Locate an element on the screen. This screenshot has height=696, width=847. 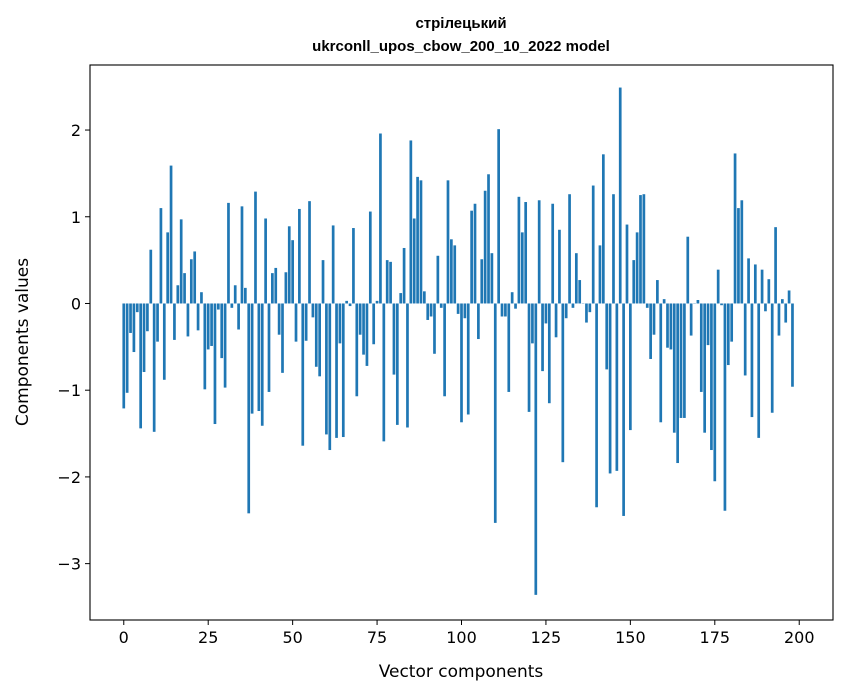
chart-title-line-2: ukrconll_upos_cbow_200_10_2022 model is located at coordinates (461, 46).